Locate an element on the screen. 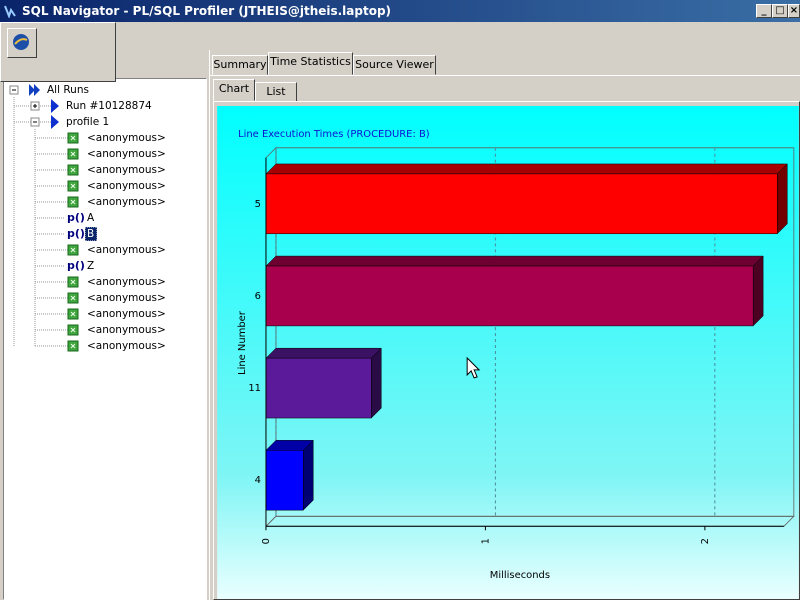 This screenshot has width=800, height=600. tree-node-label: profile 1 is located at coordinates (87, 122).